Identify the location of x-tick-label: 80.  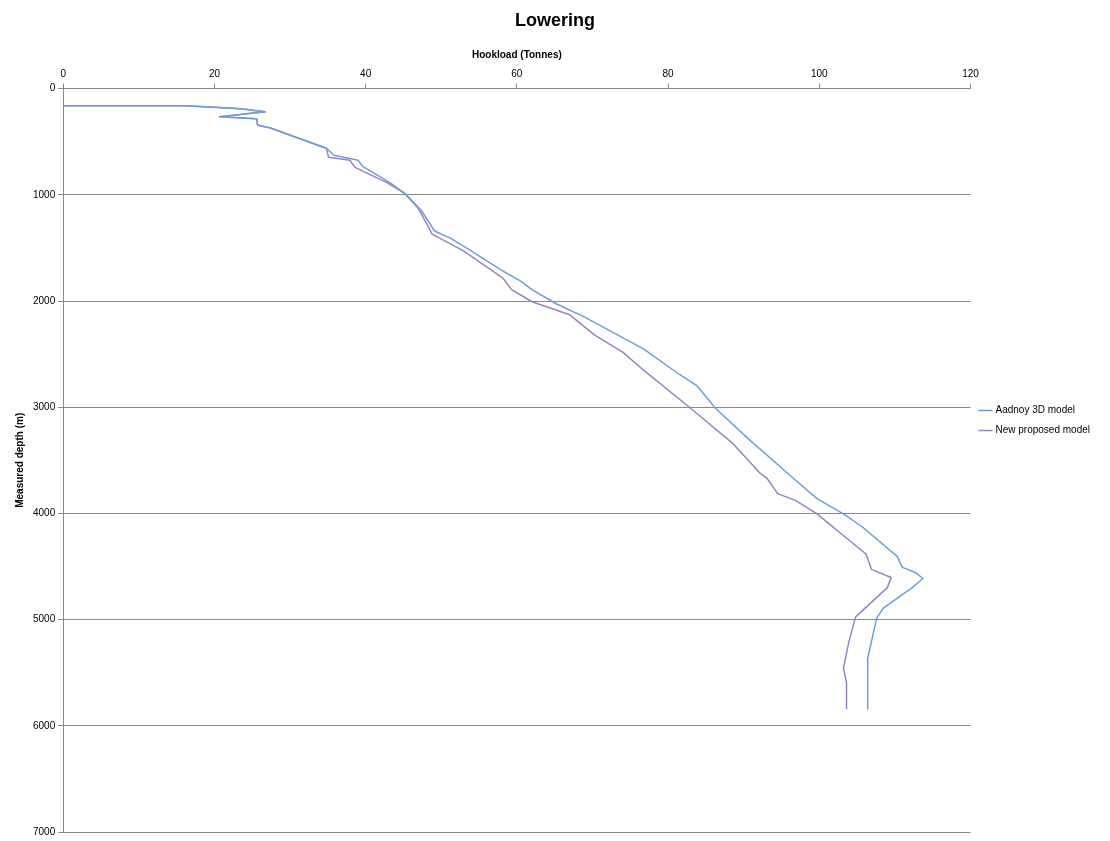
(668, 74).